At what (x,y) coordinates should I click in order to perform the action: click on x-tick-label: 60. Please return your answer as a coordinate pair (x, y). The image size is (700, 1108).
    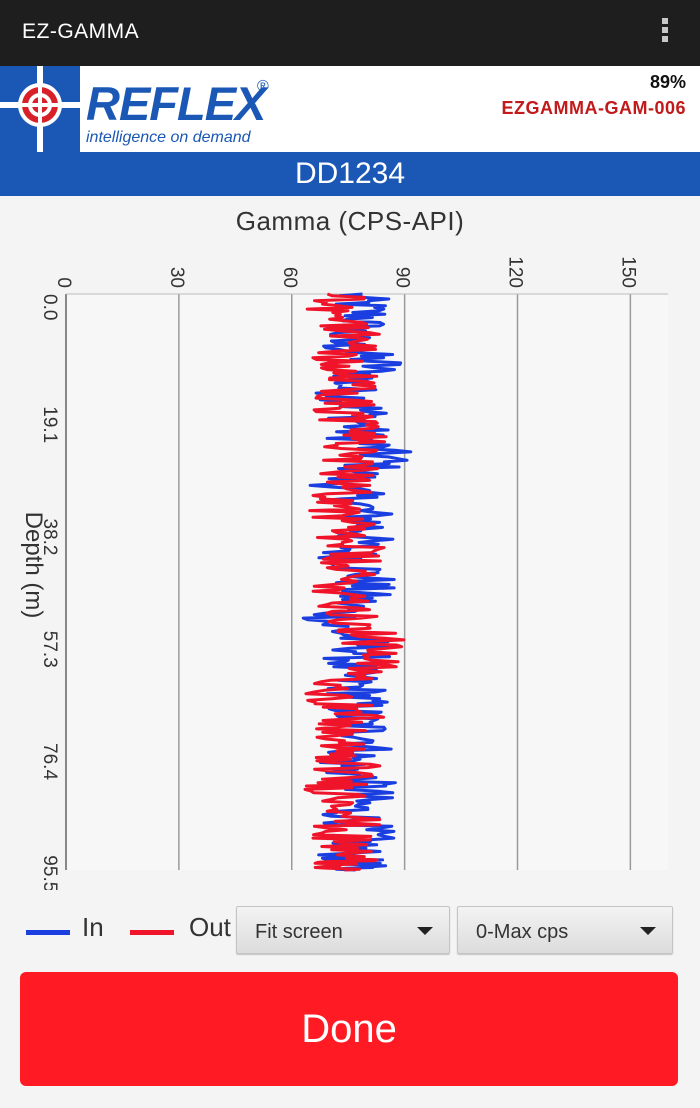
    Looking at the image, I should click on (289, 277).